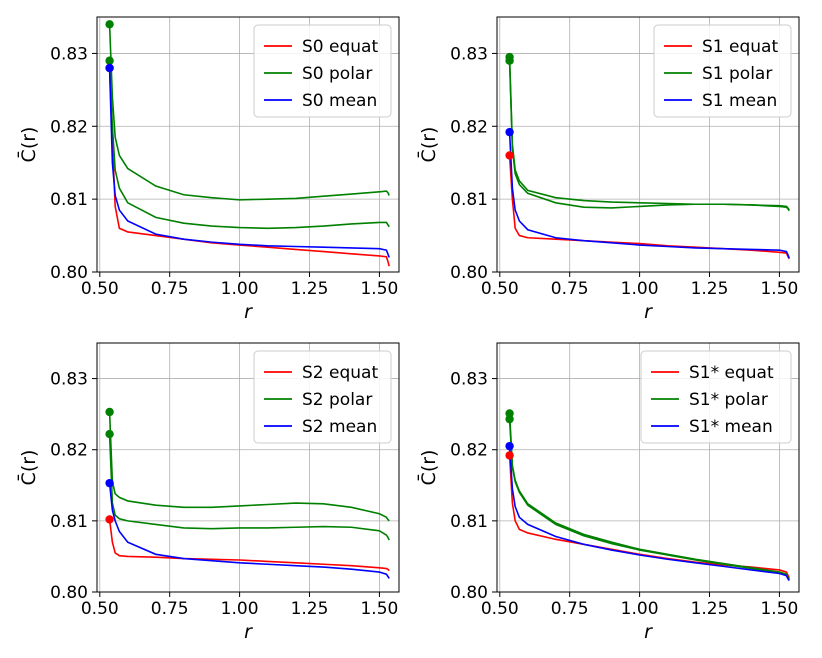 This screenshot has width=822, height=658. I want to click on legend-label: S2 equat, so click(340, 373).